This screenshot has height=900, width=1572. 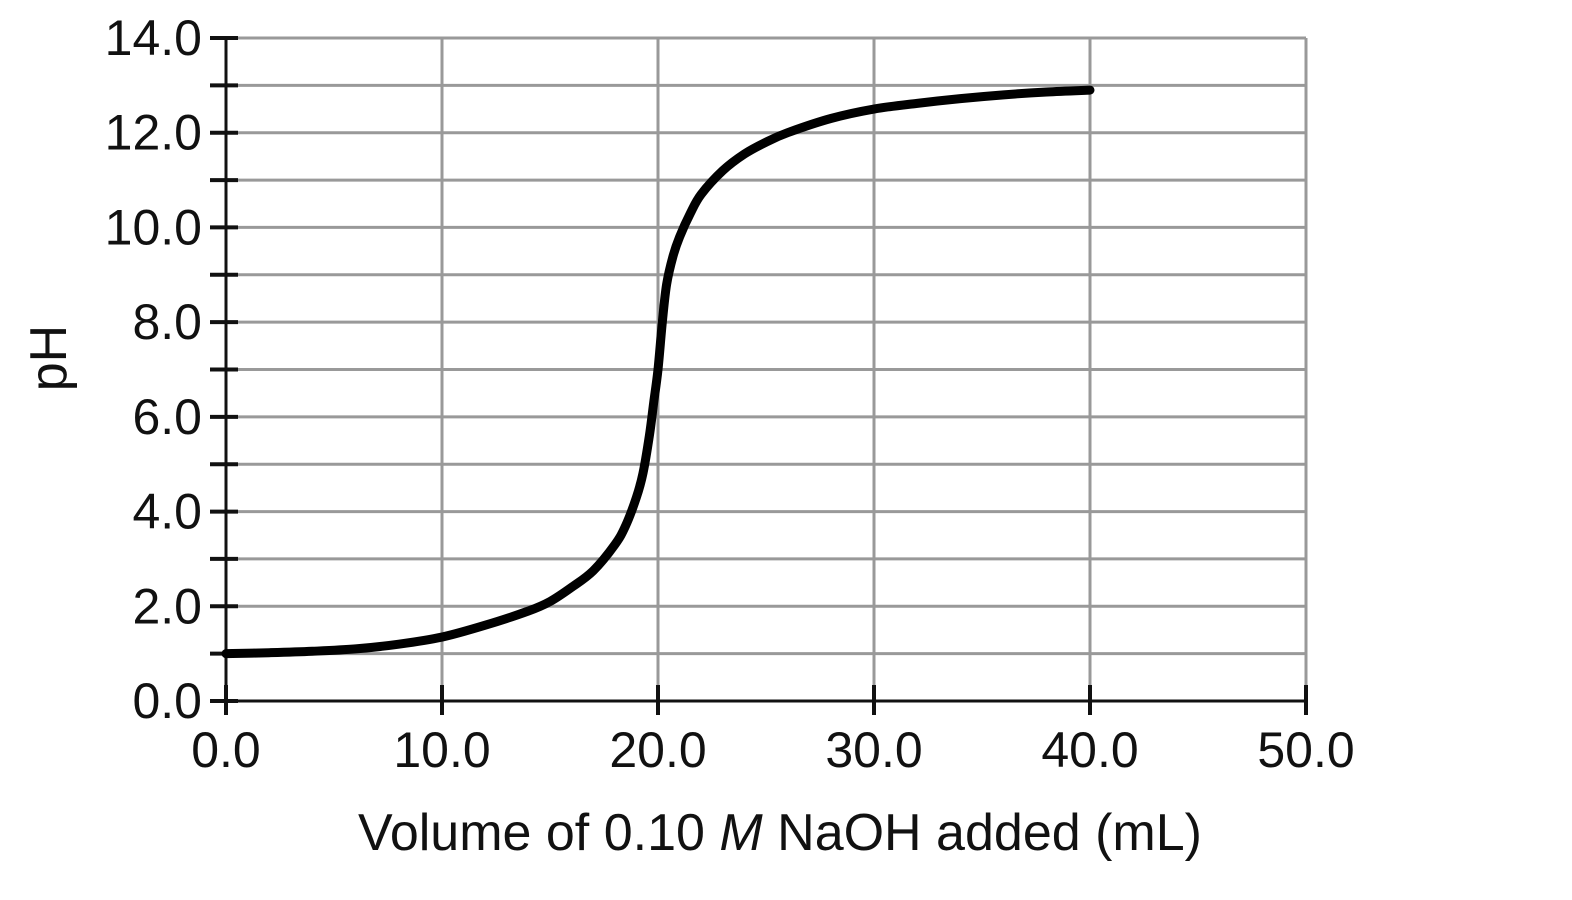 What do you see at coordinates (441, 750) in the screenshot?
I see `x-tick-label: 10.0` at bounding box center [441, 750].